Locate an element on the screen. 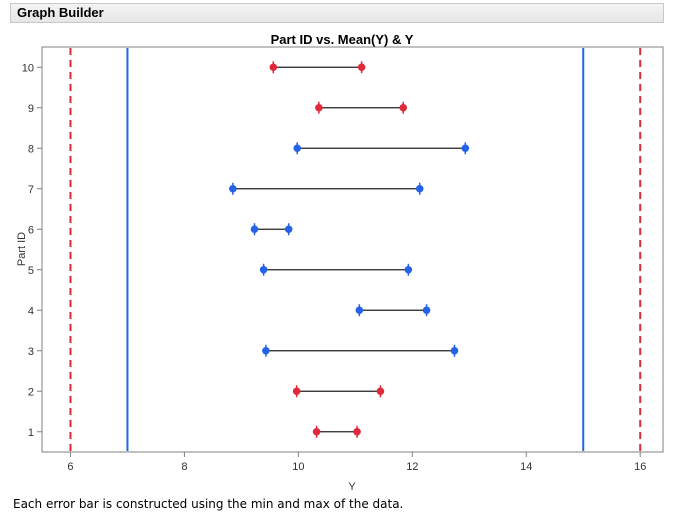 The image size is (683, 521). x-tick-label: 8 is located at coordinates (184, 467).